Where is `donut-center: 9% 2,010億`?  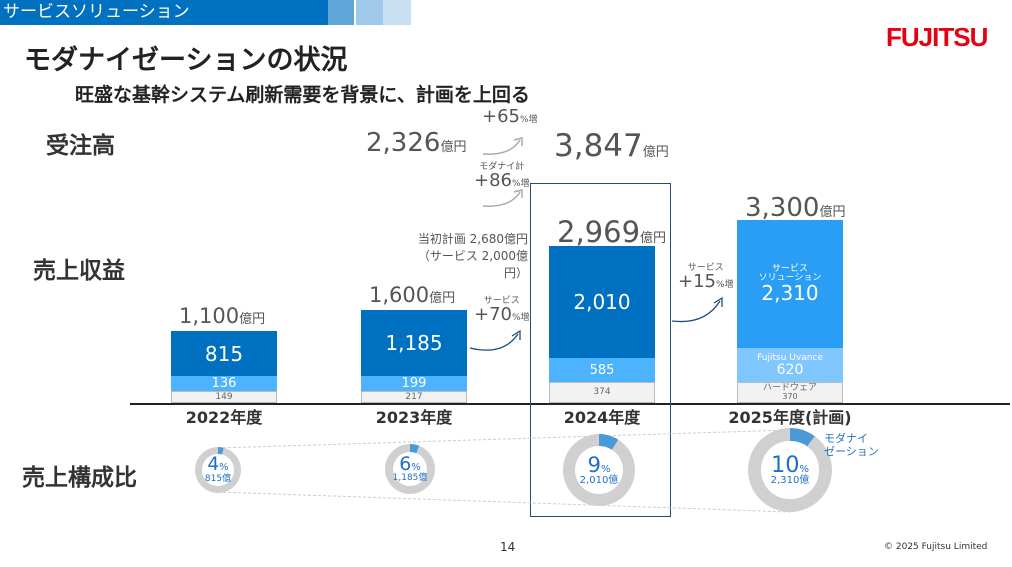
donut-center: 9% 2,010億 is located at coordinates (599, 470).